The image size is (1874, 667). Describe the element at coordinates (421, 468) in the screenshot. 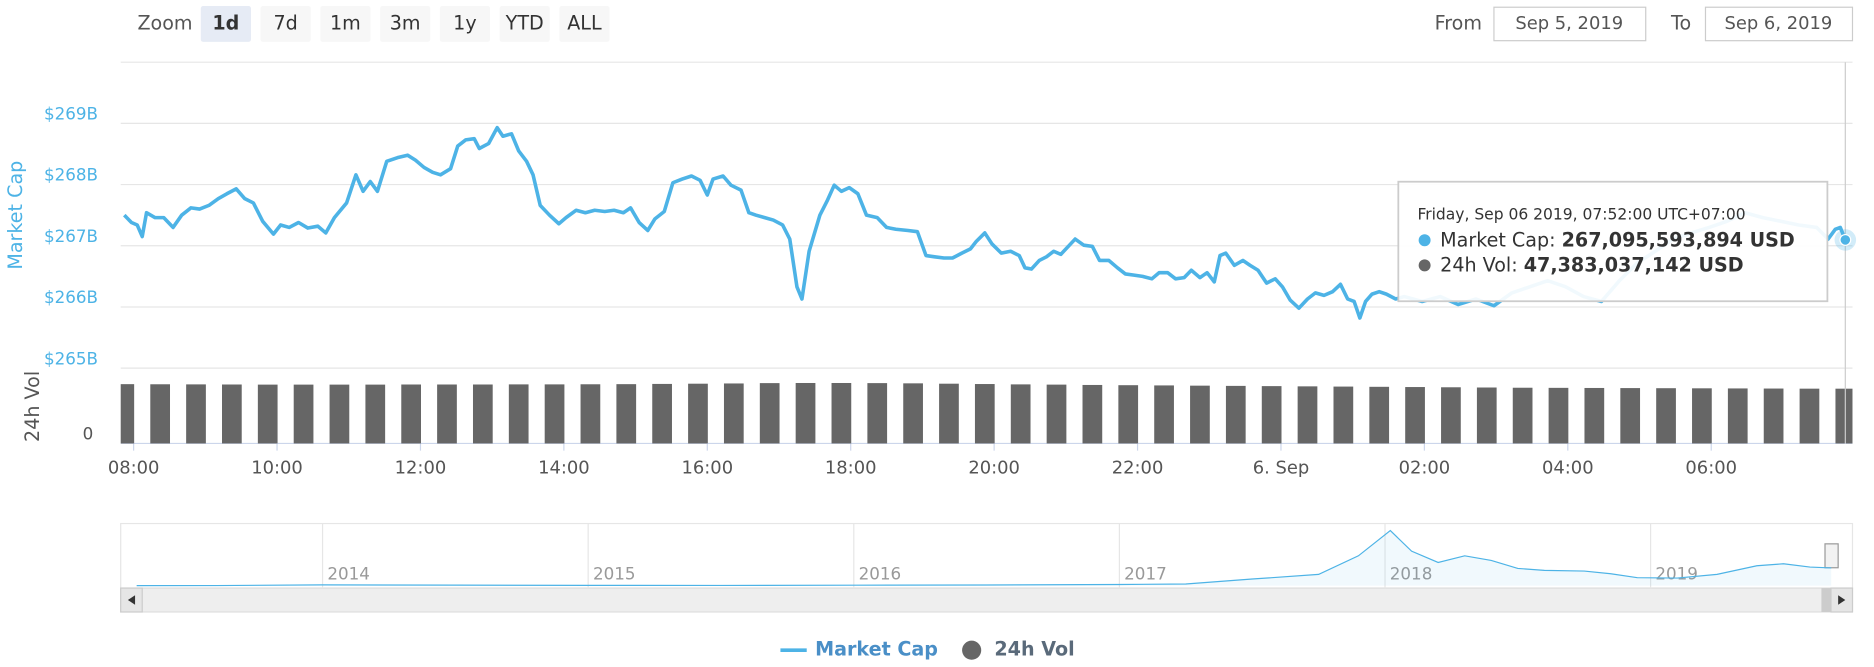

I see `x-tick-label: 12:00` at that location.